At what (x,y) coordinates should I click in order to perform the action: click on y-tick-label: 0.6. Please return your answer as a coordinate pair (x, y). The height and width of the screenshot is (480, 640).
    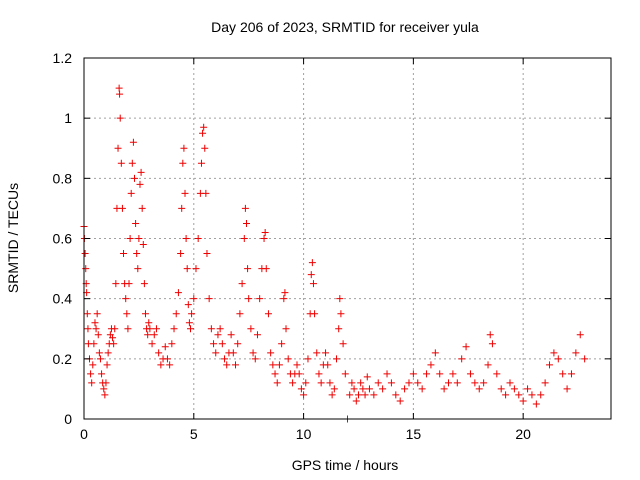
    Looking at the image, I should click on (63, 239).